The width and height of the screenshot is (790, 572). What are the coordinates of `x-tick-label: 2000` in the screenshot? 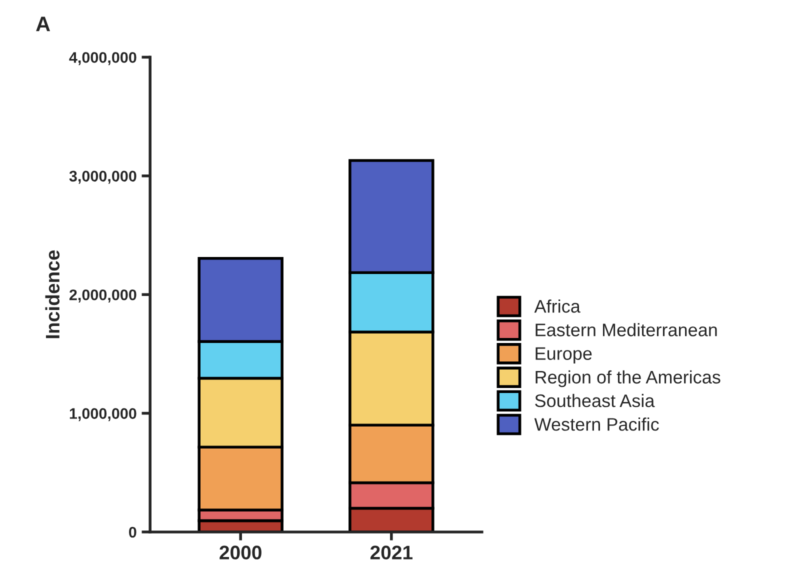 It's located at (241, 553).